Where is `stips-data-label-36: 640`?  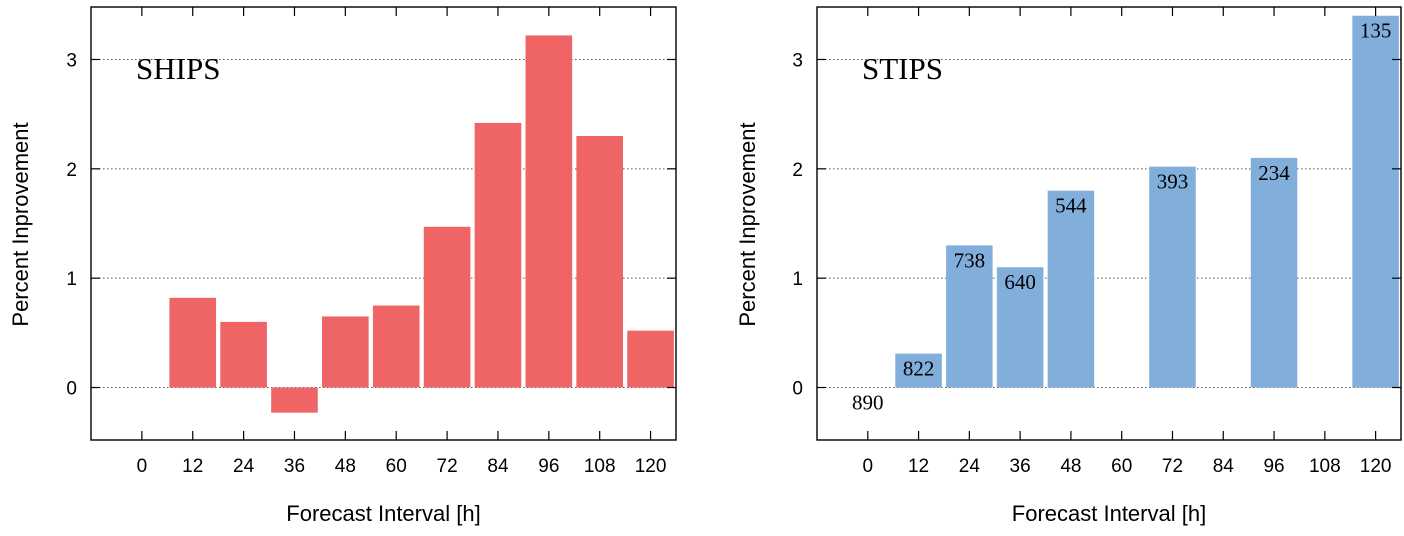
stips-data-label-36: 640 is located at coordinates (1020, 282).